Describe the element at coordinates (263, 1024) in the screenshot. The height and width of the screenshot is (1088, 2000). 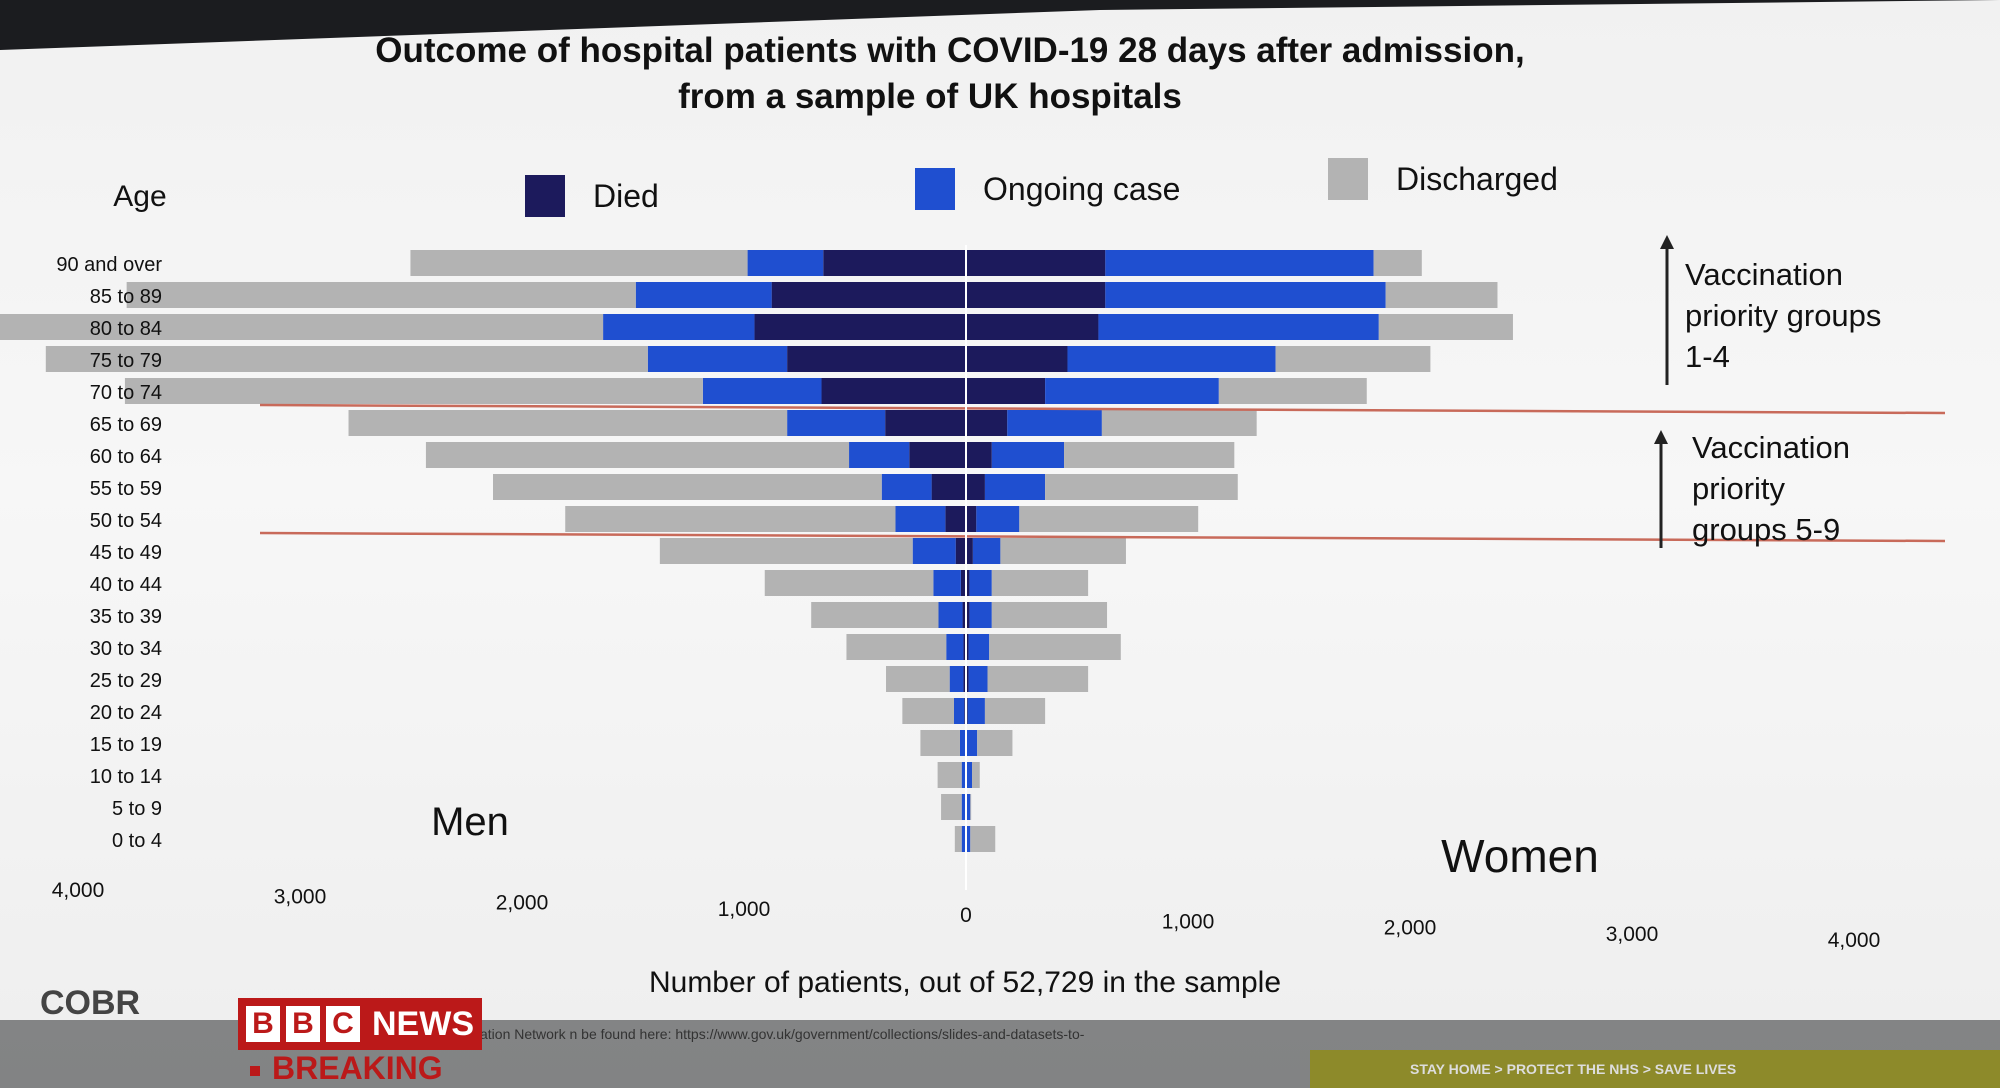
I see `bbc-letter: B` at that location.